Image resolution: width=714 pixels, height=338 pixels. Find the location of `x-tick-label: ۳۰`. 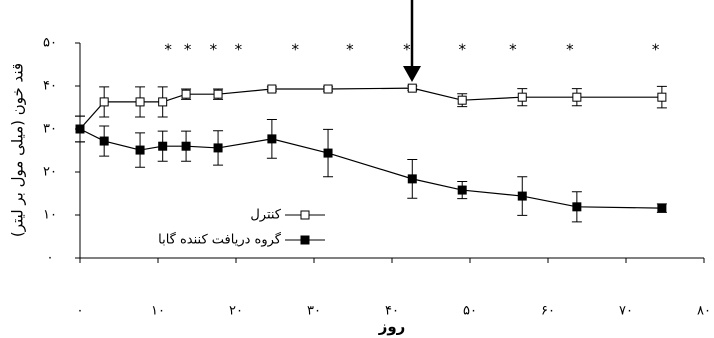

x-tick-label: ۳۰ is located at coordinates (314, 311).